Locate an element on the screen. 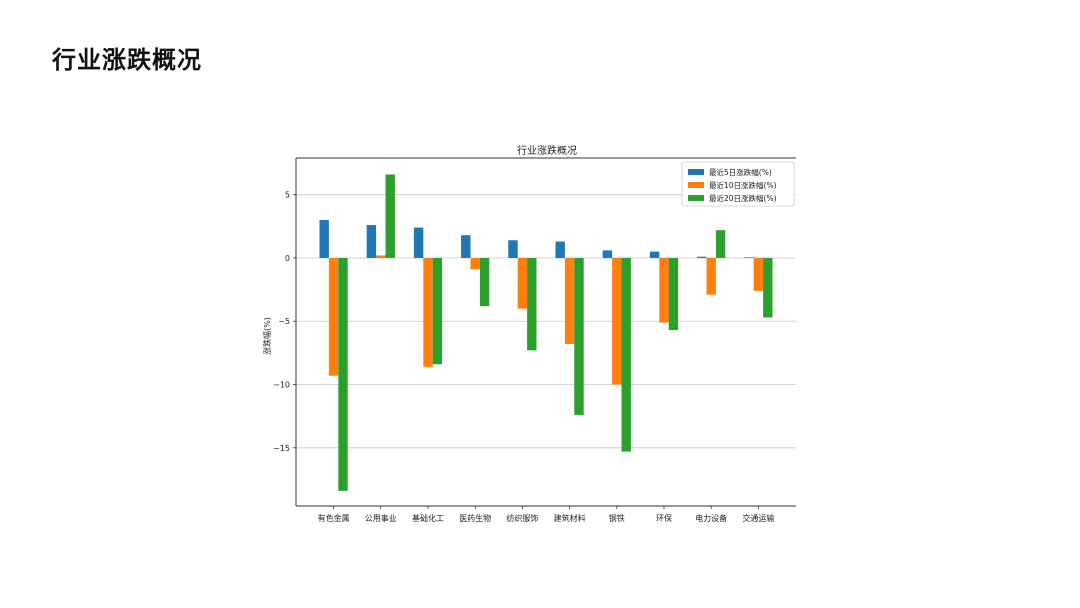  chart-title: 行业涨跌概况 is located at coordinates (547, 150).